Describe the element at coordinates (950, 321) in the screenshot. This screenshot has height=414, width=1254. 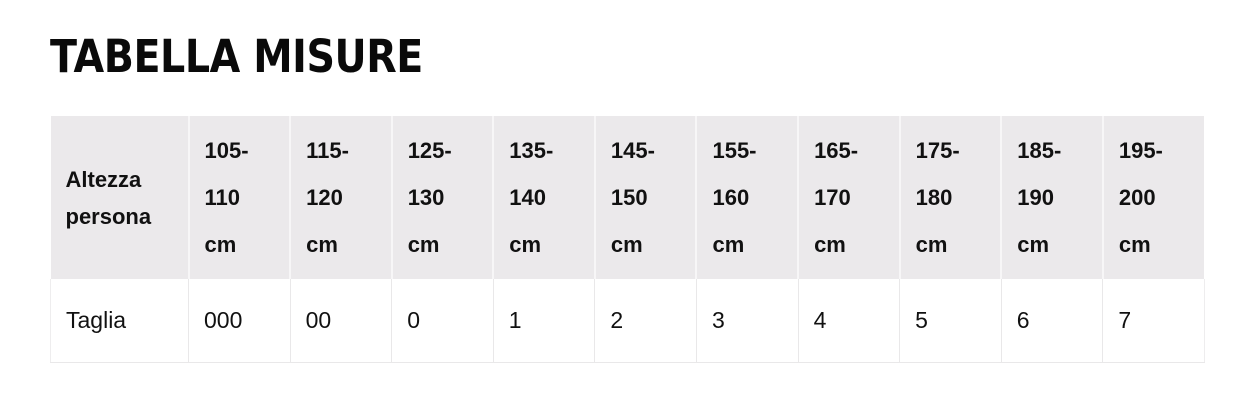
I see `cell-taglia-175-180: 5` at that location.